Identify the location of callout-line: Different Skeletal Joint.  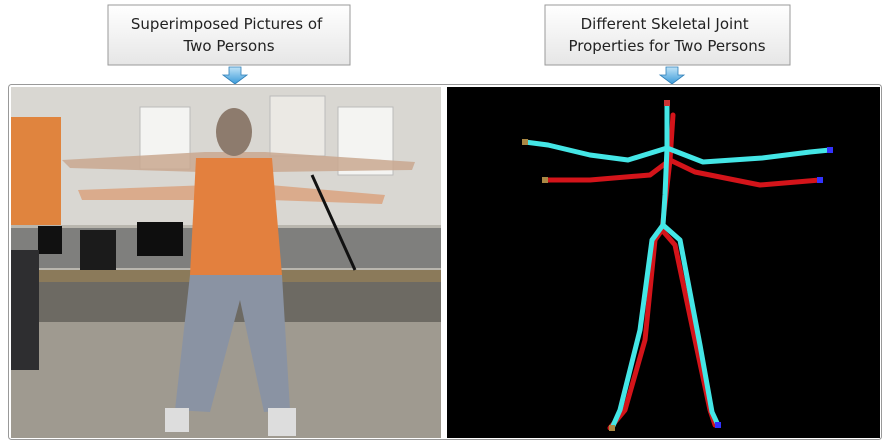
(665, 24).